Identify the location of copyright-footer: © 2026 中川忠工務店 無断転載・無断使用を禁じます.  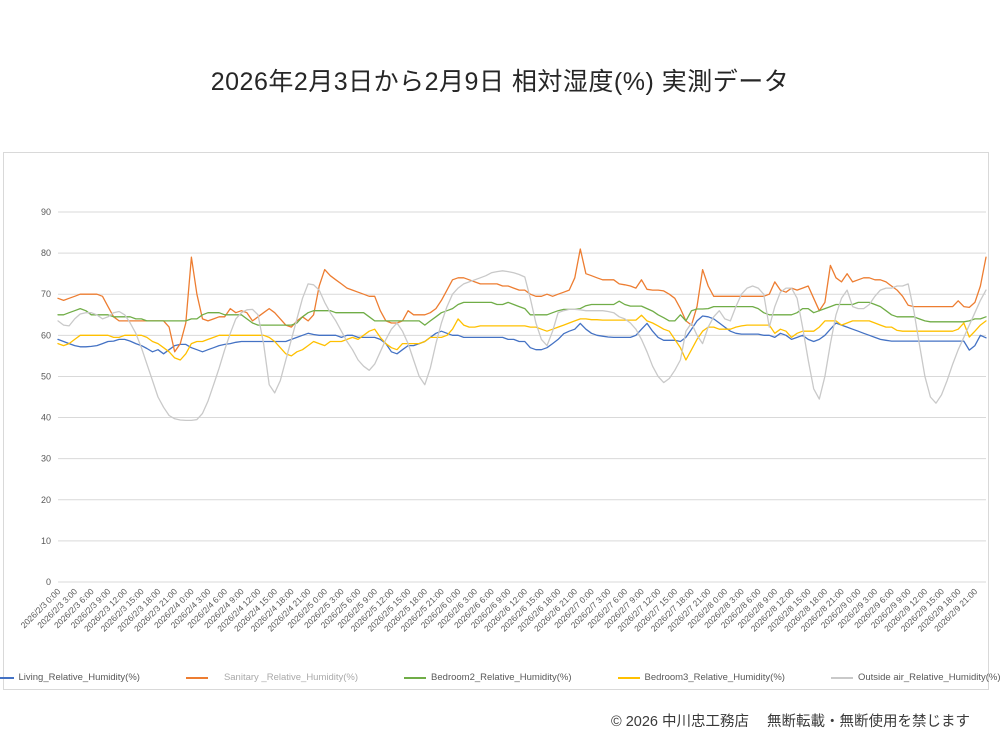
(790, 720).